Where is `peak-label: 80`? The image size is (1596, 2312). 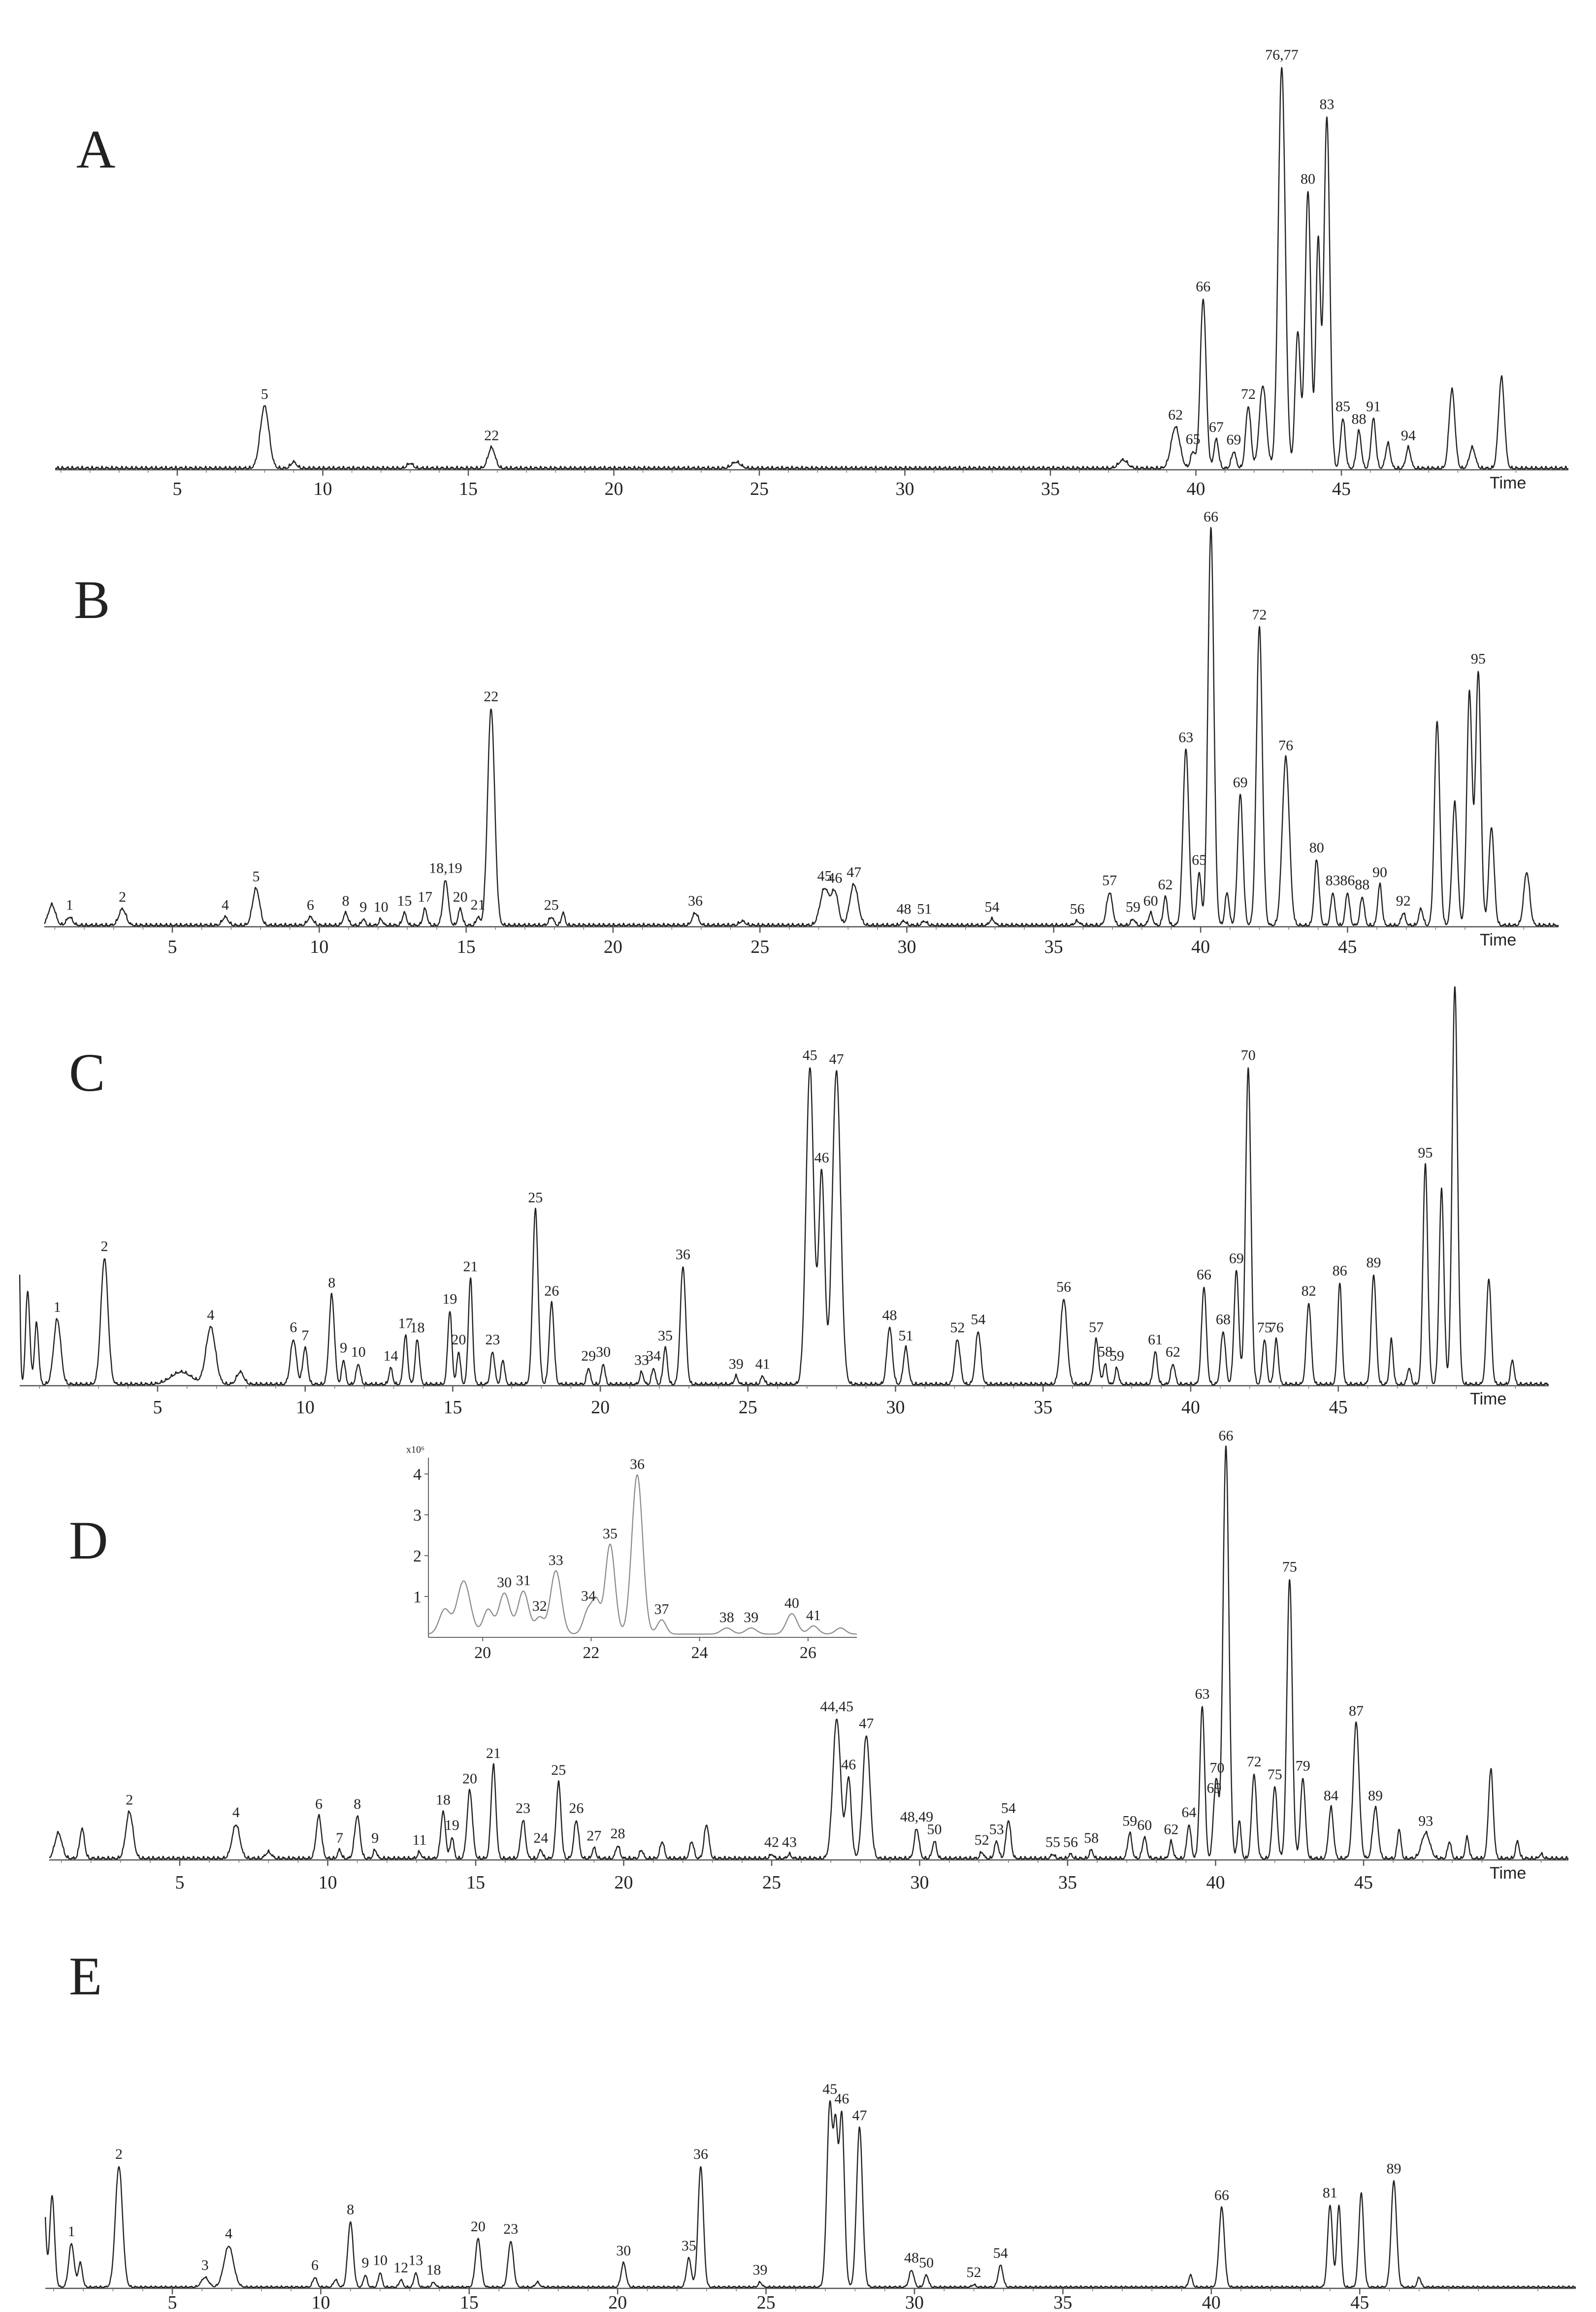 peak-label: 80 is located at coordinates (1308, 179).